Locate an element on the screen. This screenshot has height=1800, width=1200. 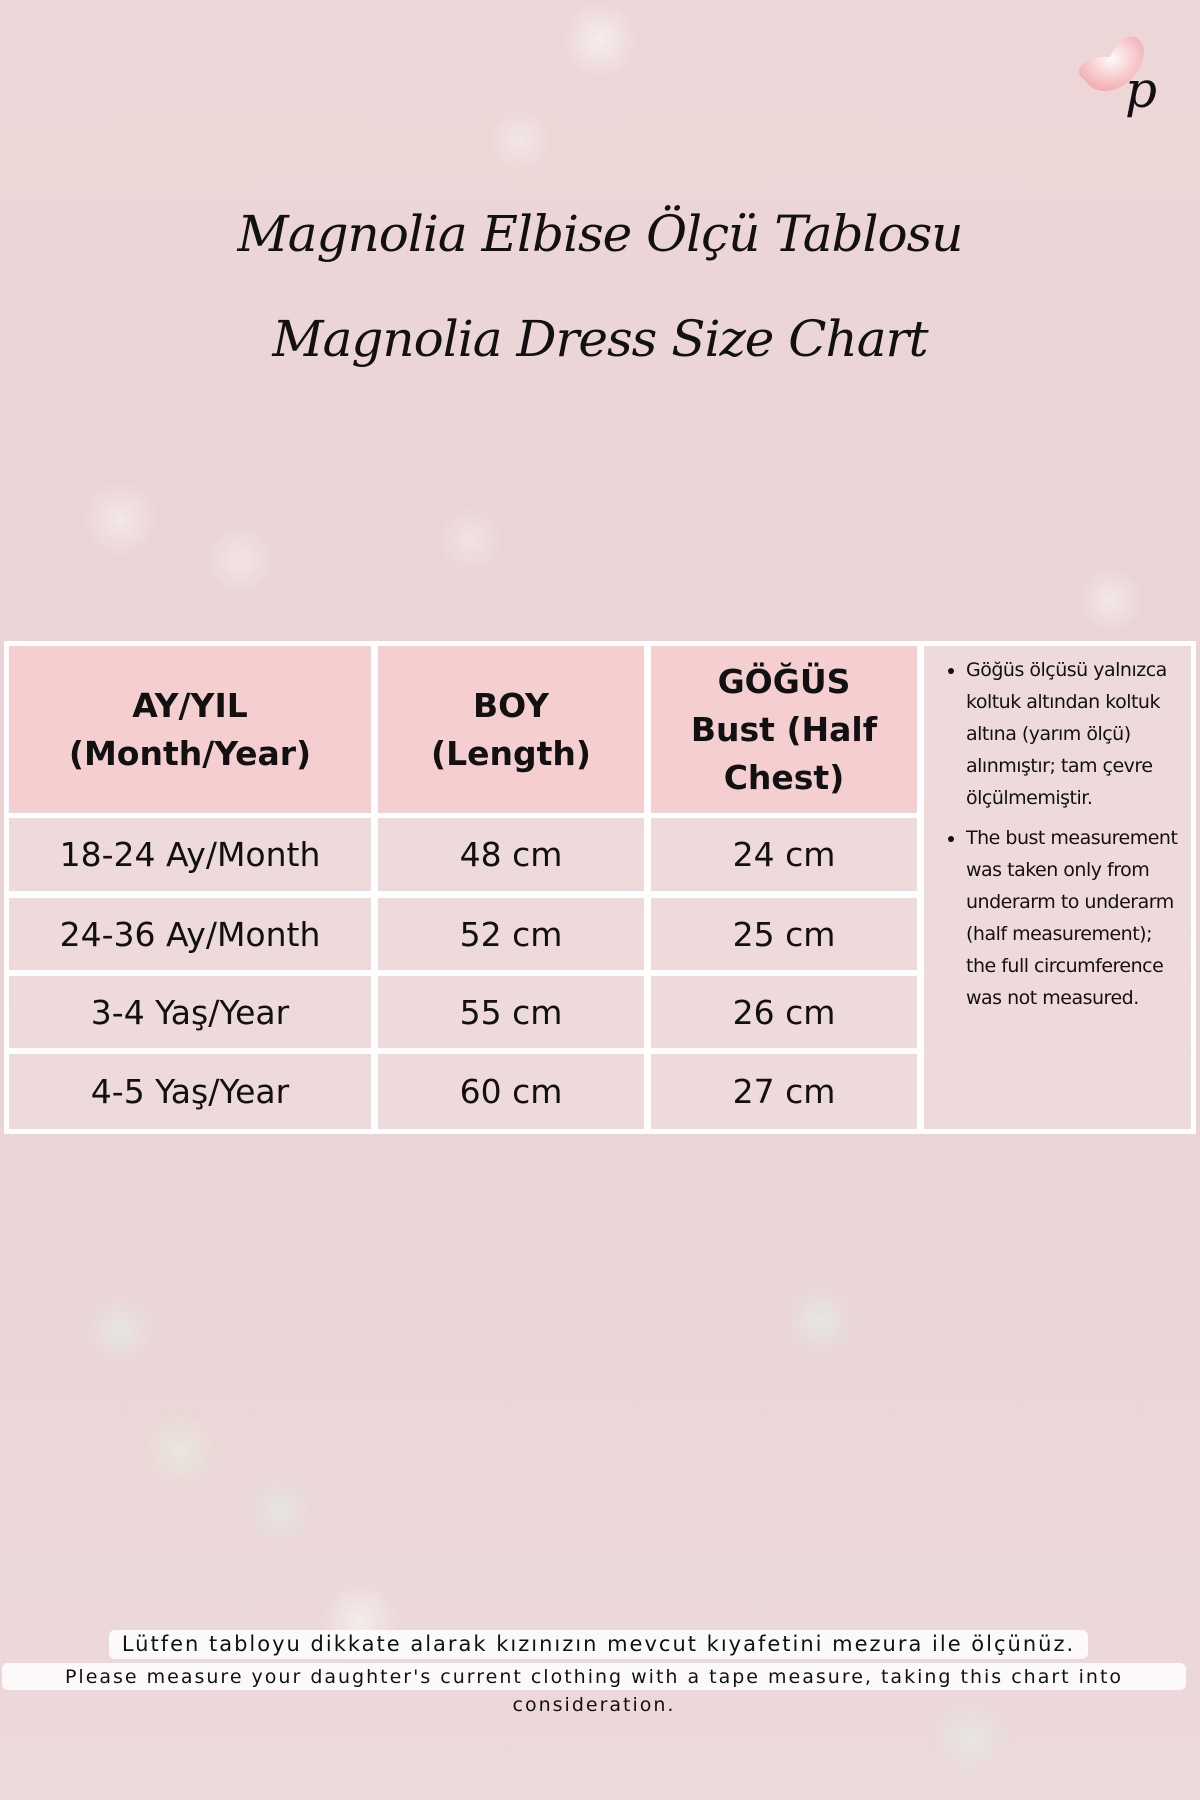
title-english: Magnolia Dress Size Chart is located at coordinates (600, 339).